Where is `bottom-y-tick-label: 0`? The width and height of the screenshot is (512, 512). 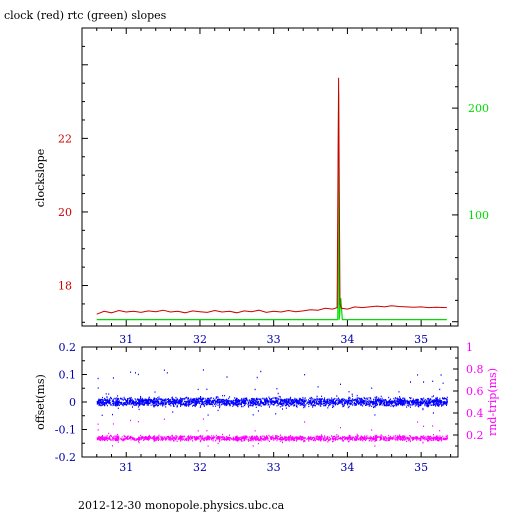 bottom-y-tick-label: 0 is located at coordinates (72, 402).